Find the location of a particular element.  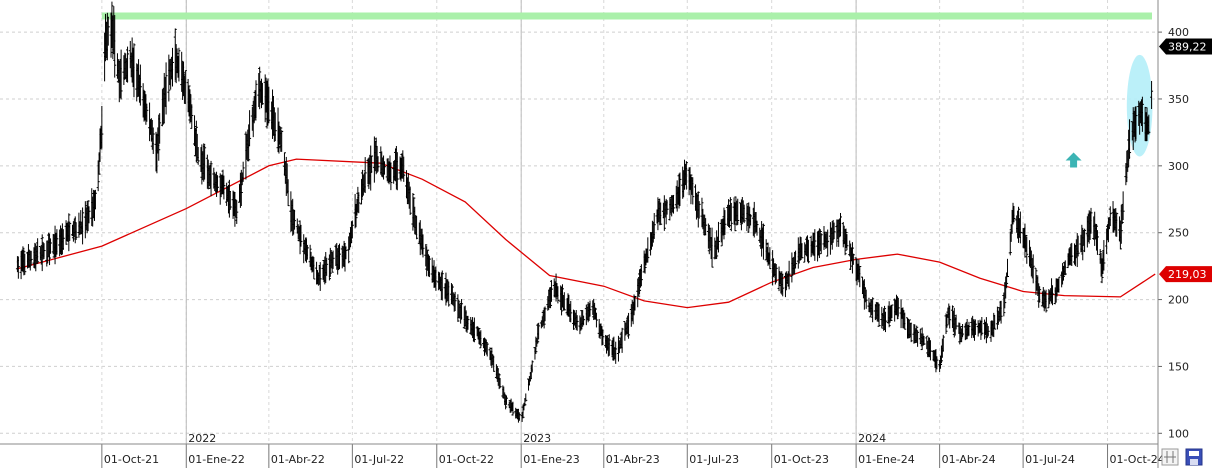

x-tick-label: 01-Jul-22 is located at coordinates (379, 459).